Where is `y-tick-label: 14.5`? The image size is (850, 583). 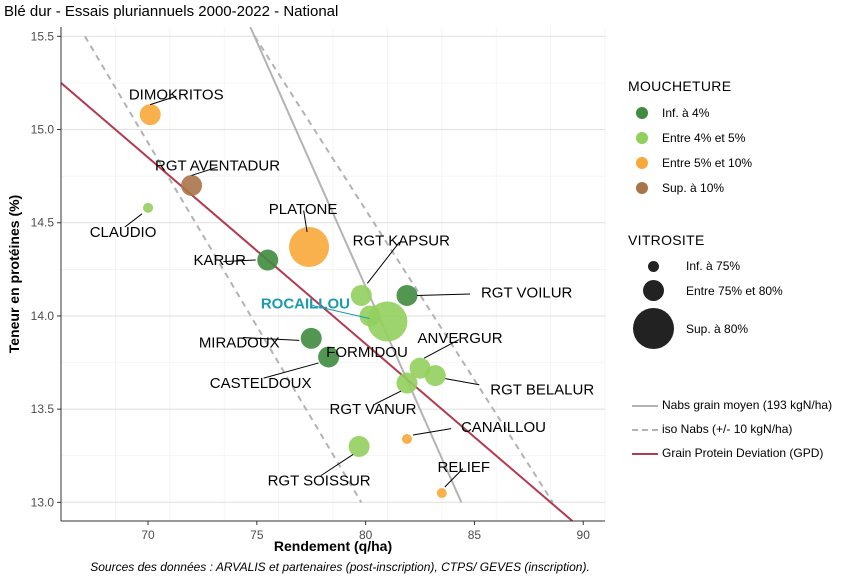 y-tick-label: 14.5 is located at coordinates (43, 223).